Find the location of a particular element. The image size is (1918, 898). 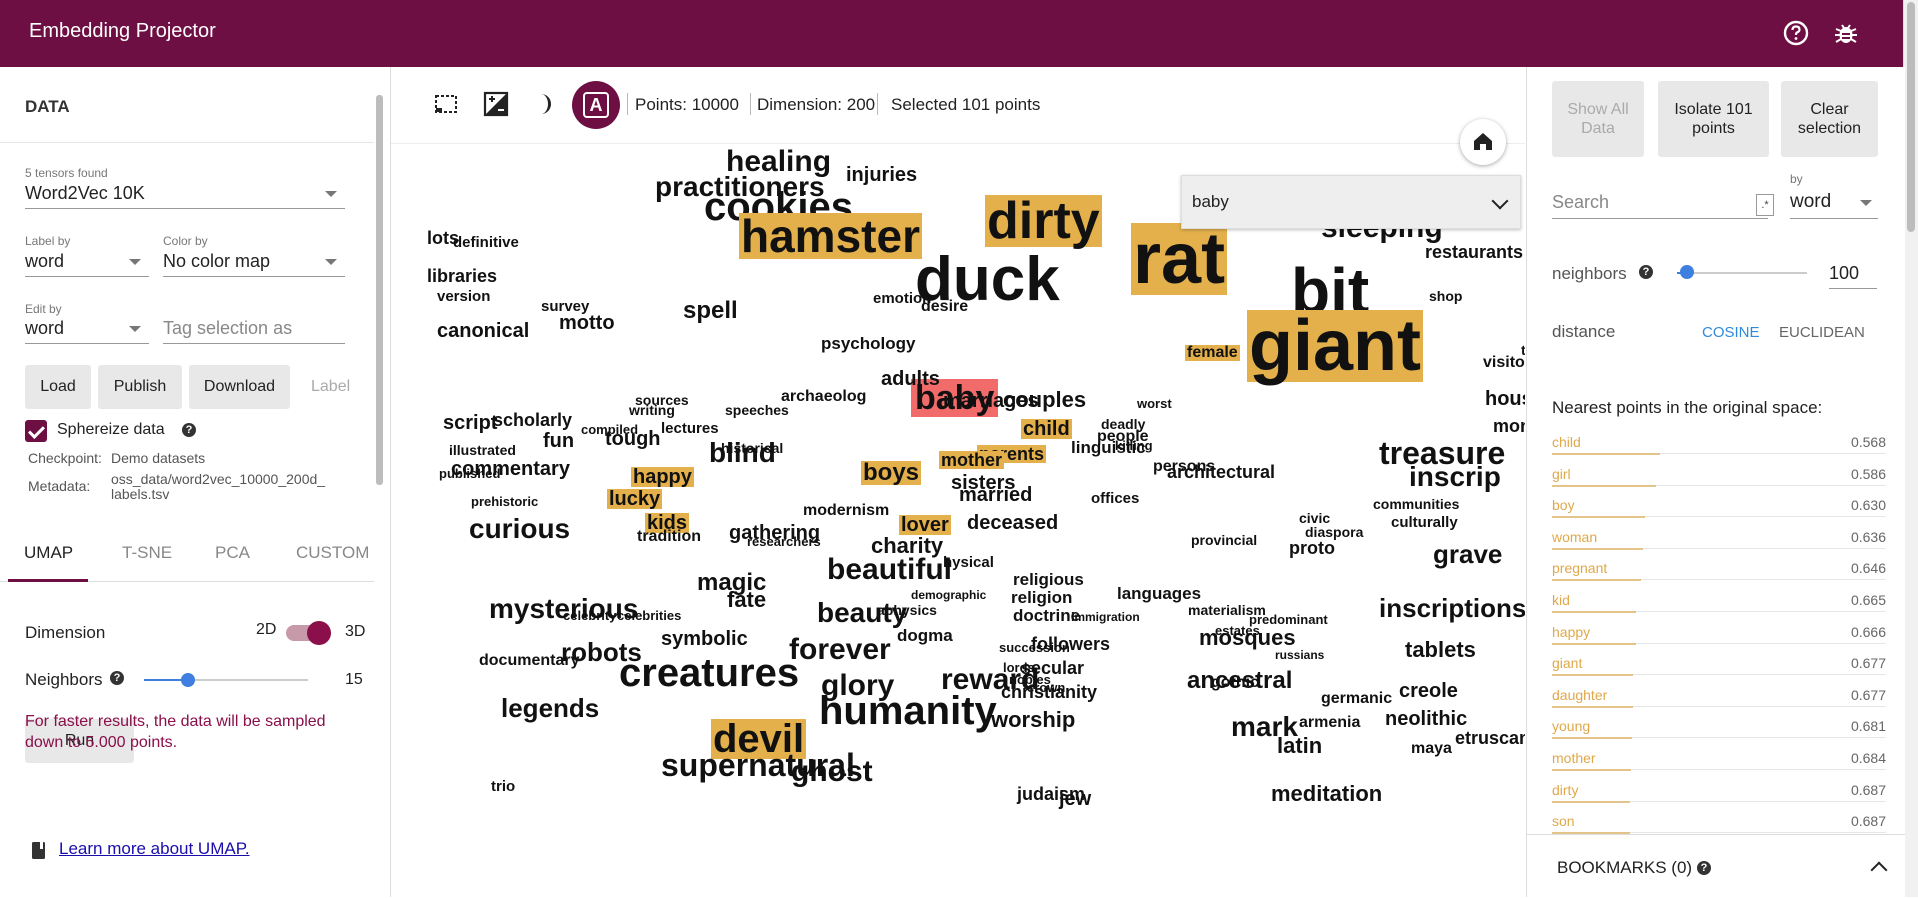

word-label: fate is located at coordinates (747, 599).